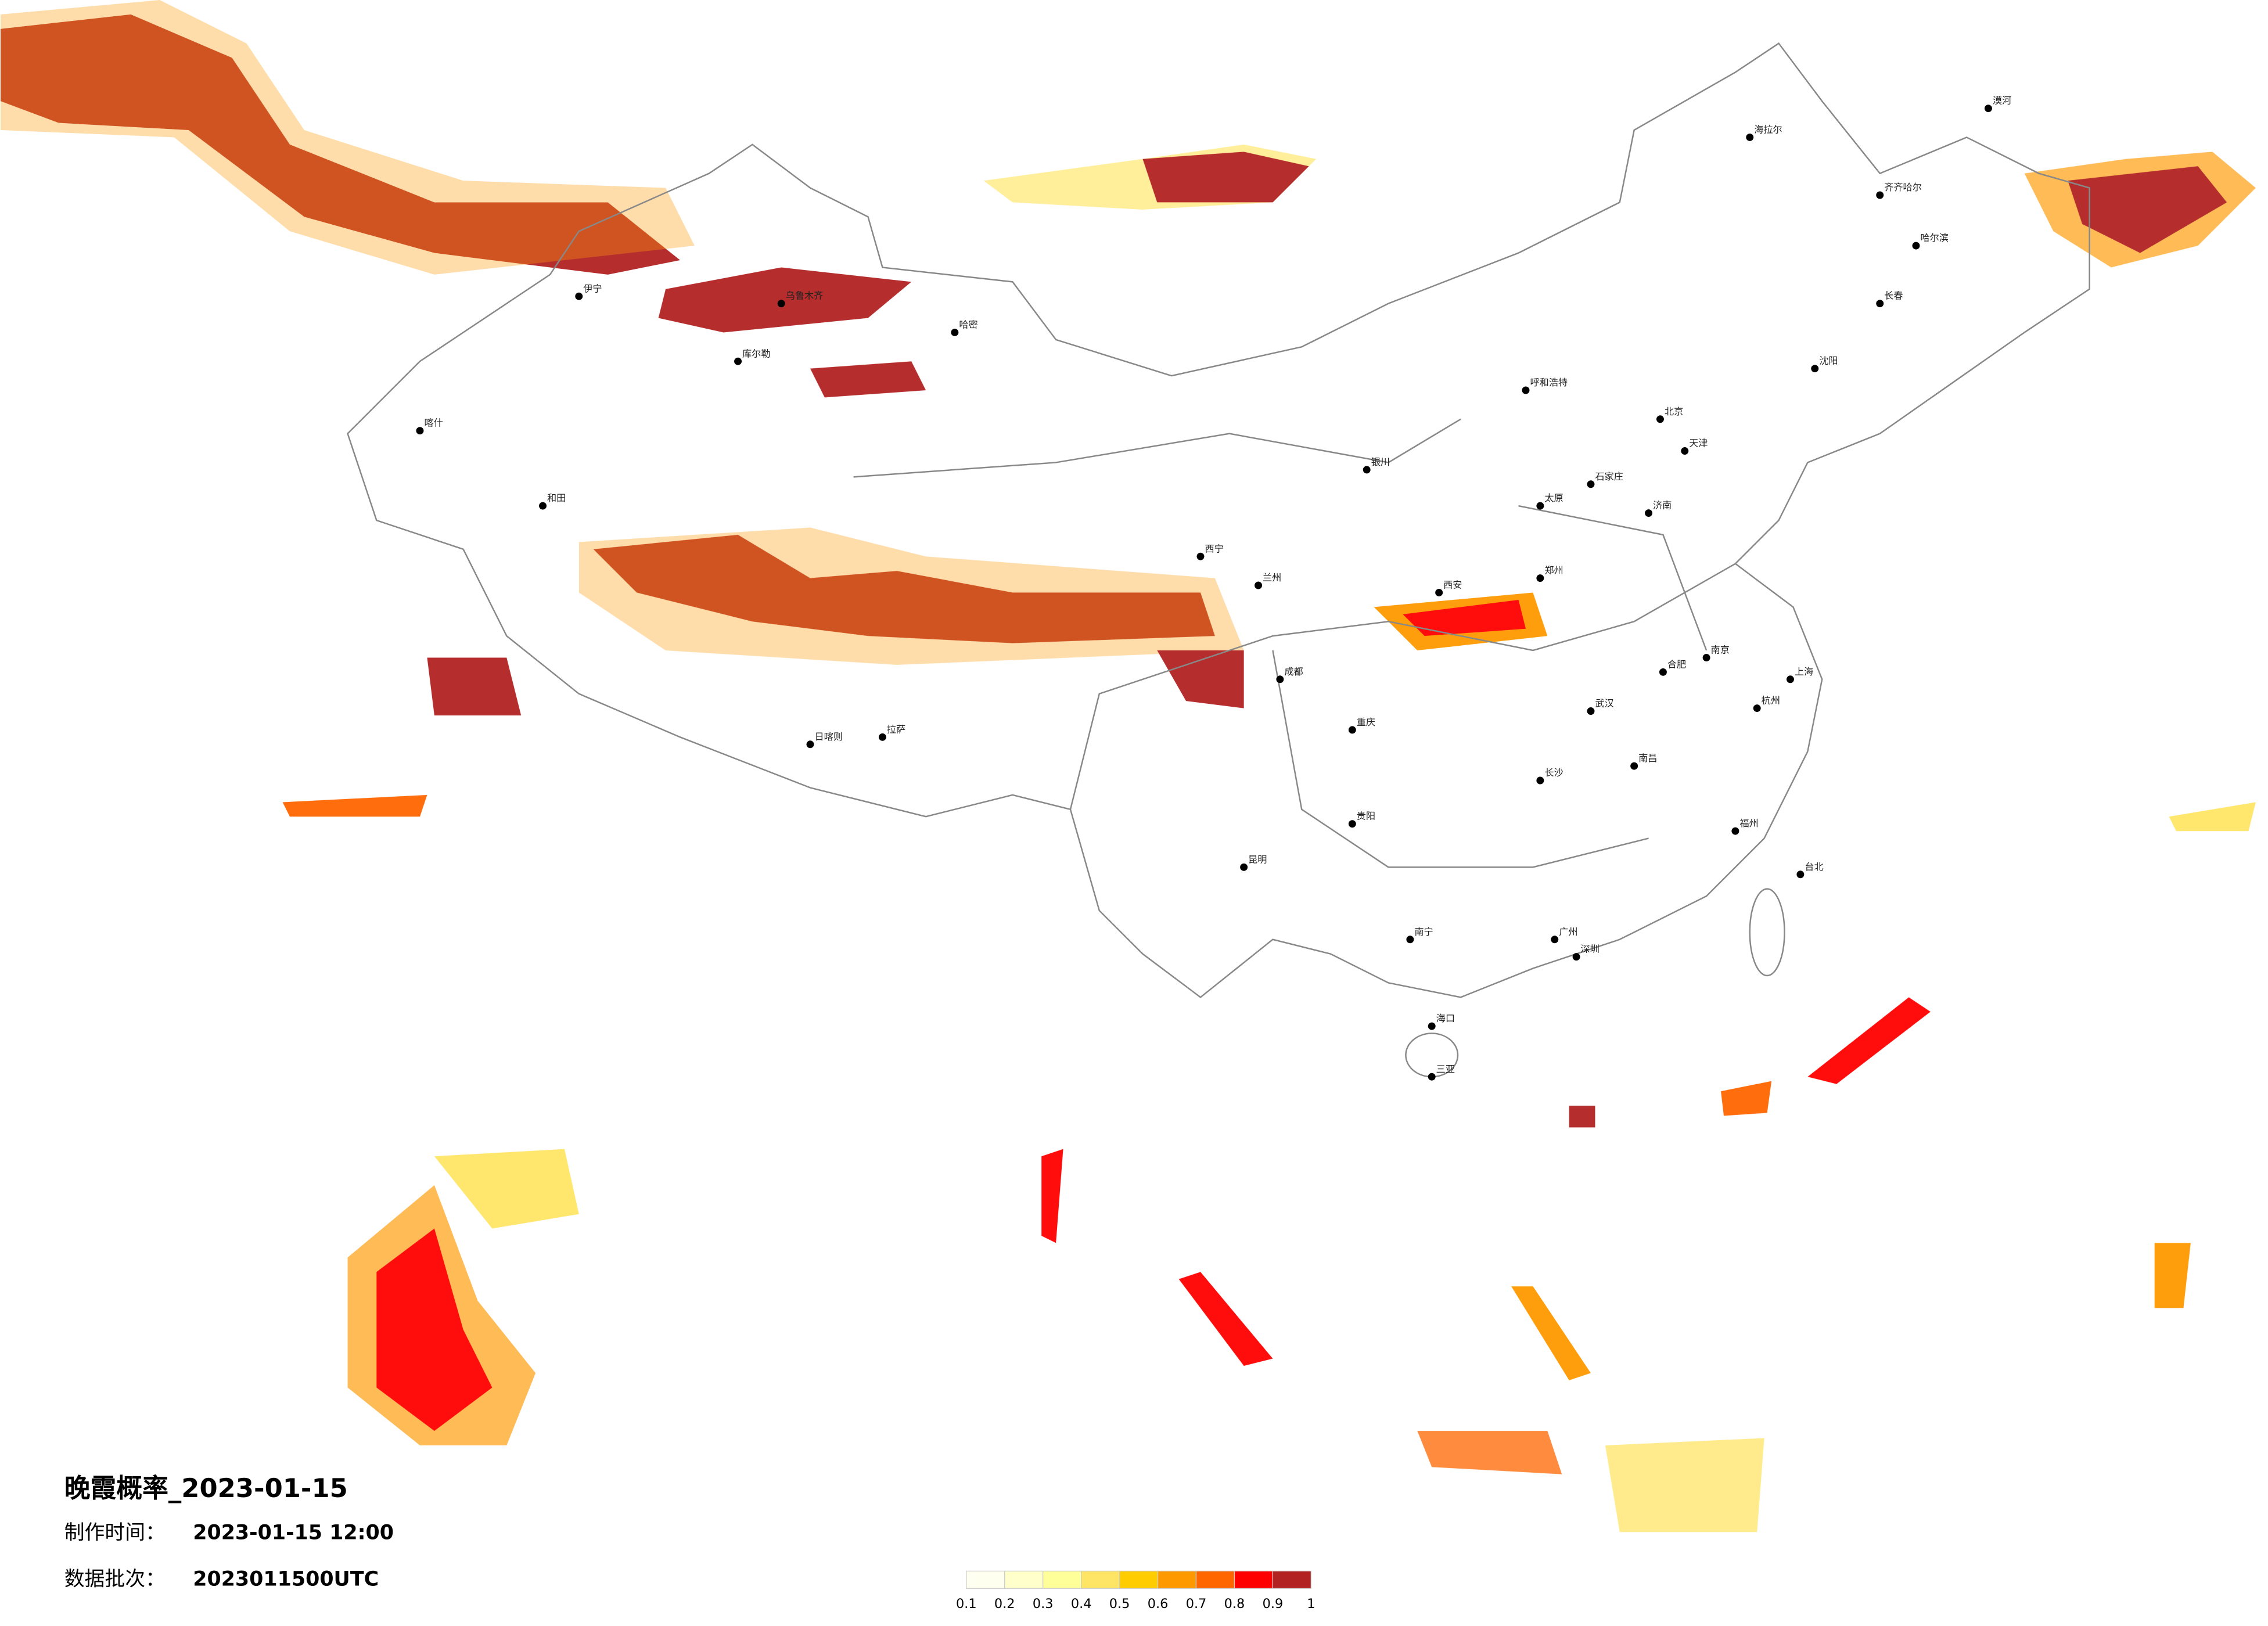 The width and height of the screenshot is (2268, 1626). Describe the element at coordinates (1234, 1603) in the screenshot. I see `legend-tick: 0.8` at that location.